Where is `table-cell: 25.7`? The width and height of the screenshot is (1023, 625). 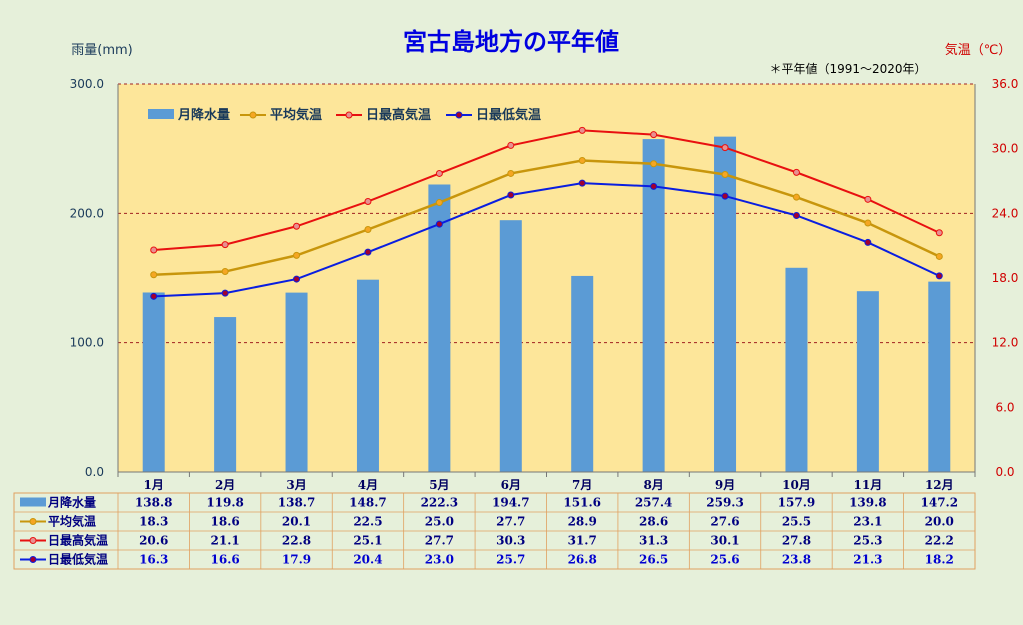
table-cell: 25.7 is located at coordinates (510, 560).